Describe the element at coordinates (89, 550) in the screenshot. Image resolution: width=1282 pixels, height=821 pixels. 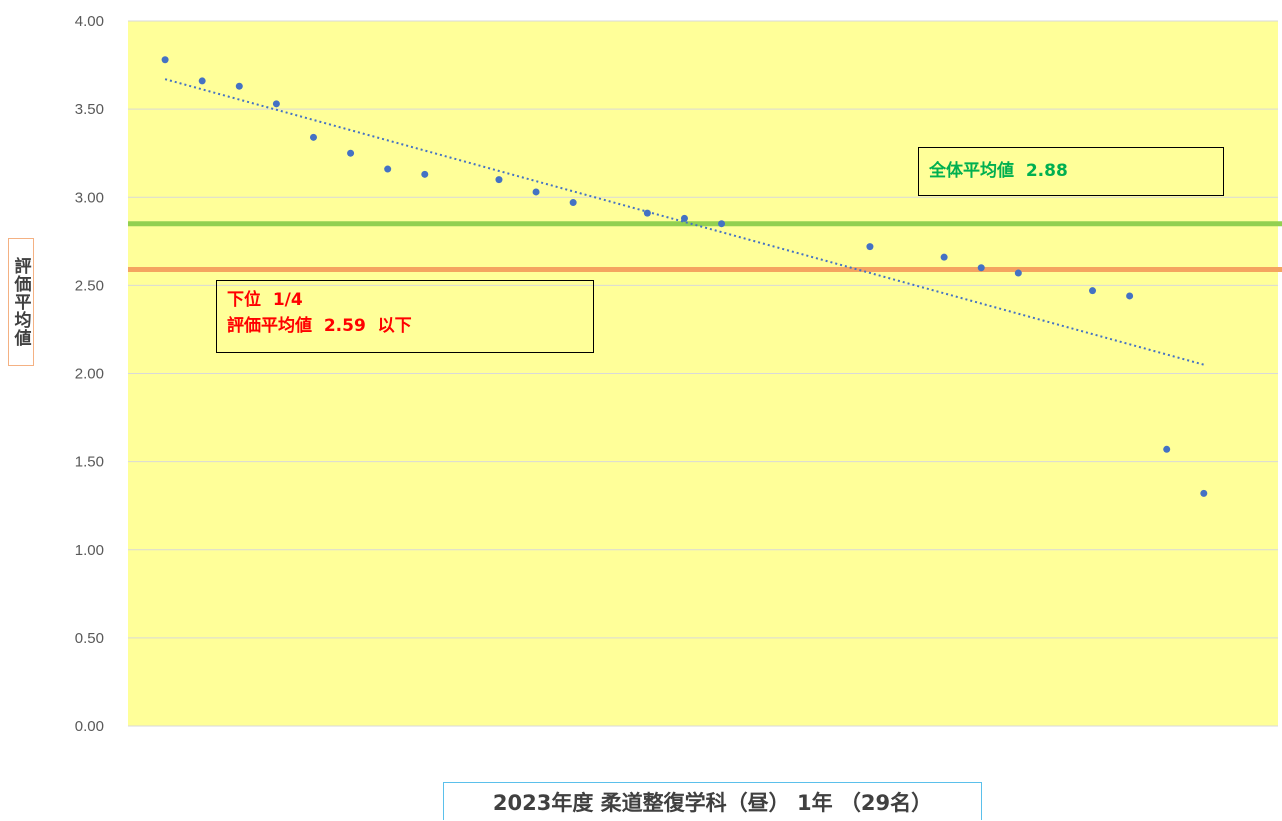
I see `y-tick-label: 1.00` at that location.